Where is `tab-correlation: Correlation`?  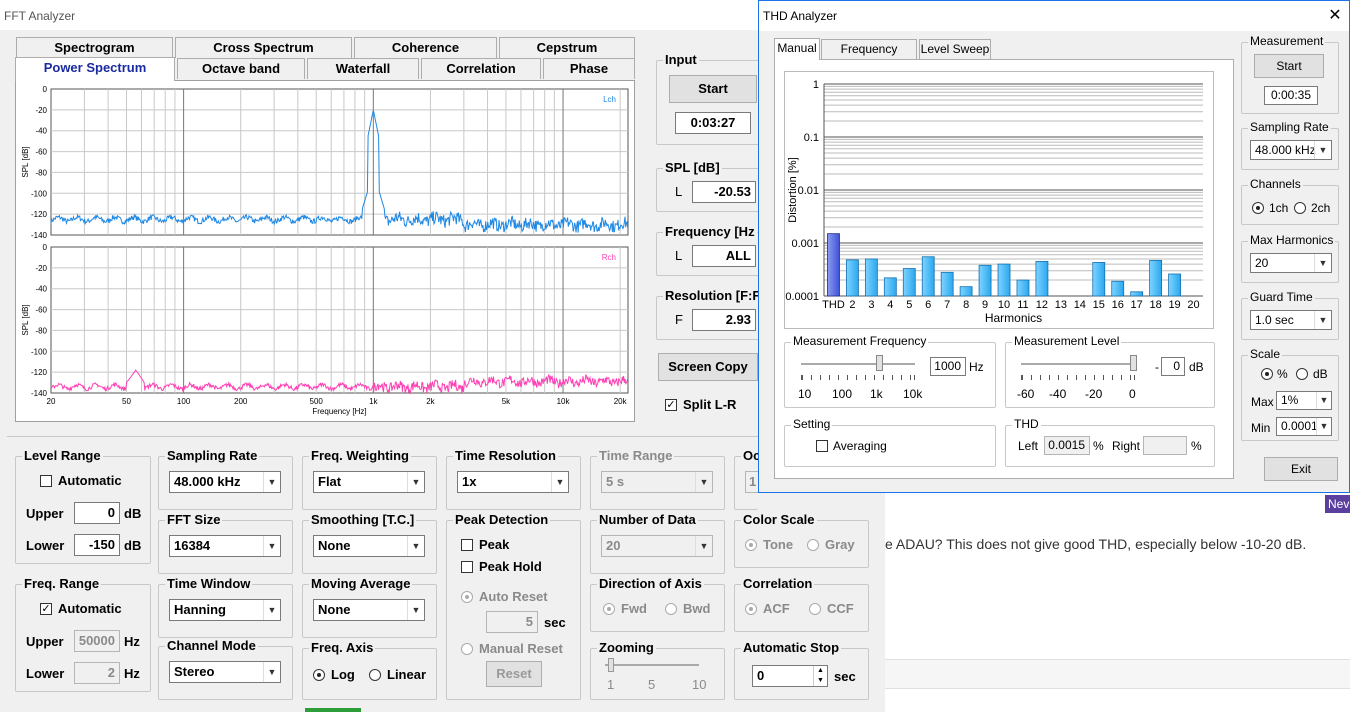
tab-correlation: Correlation is located at coordinates (481, 68).